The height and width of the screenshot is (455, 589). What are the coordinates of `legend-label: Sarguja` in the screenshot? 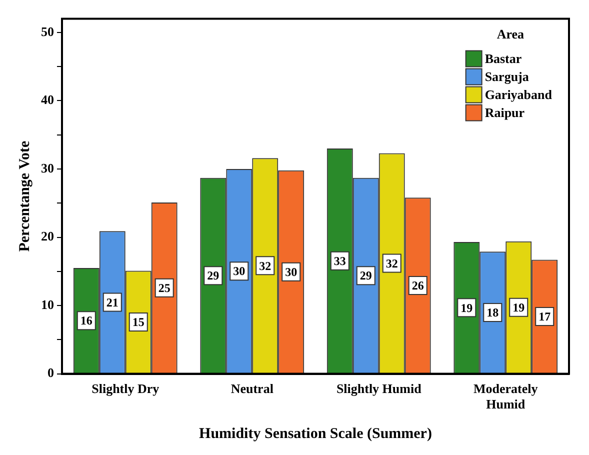 It's located at (507, 76).